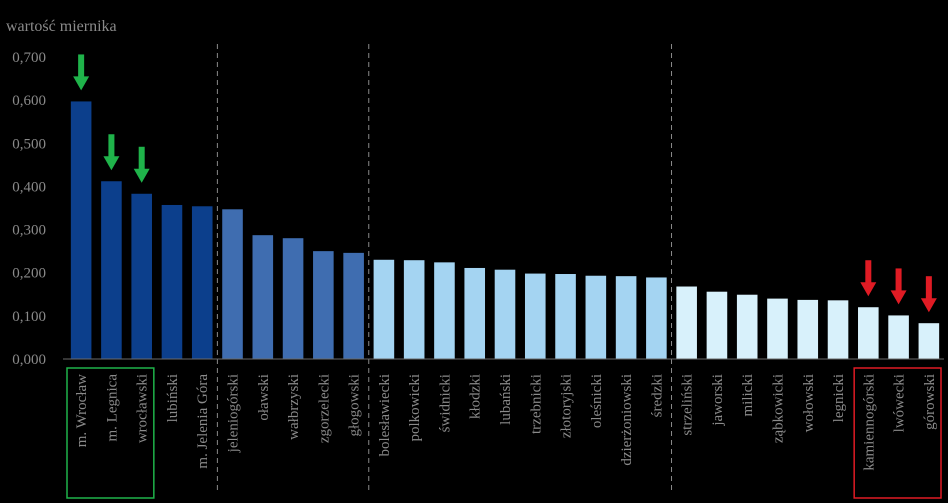 Image resolution: width=948 pixels, height=503 pixels. I want to click on x-tick-label: ząbkowicki, so click(778, 408).